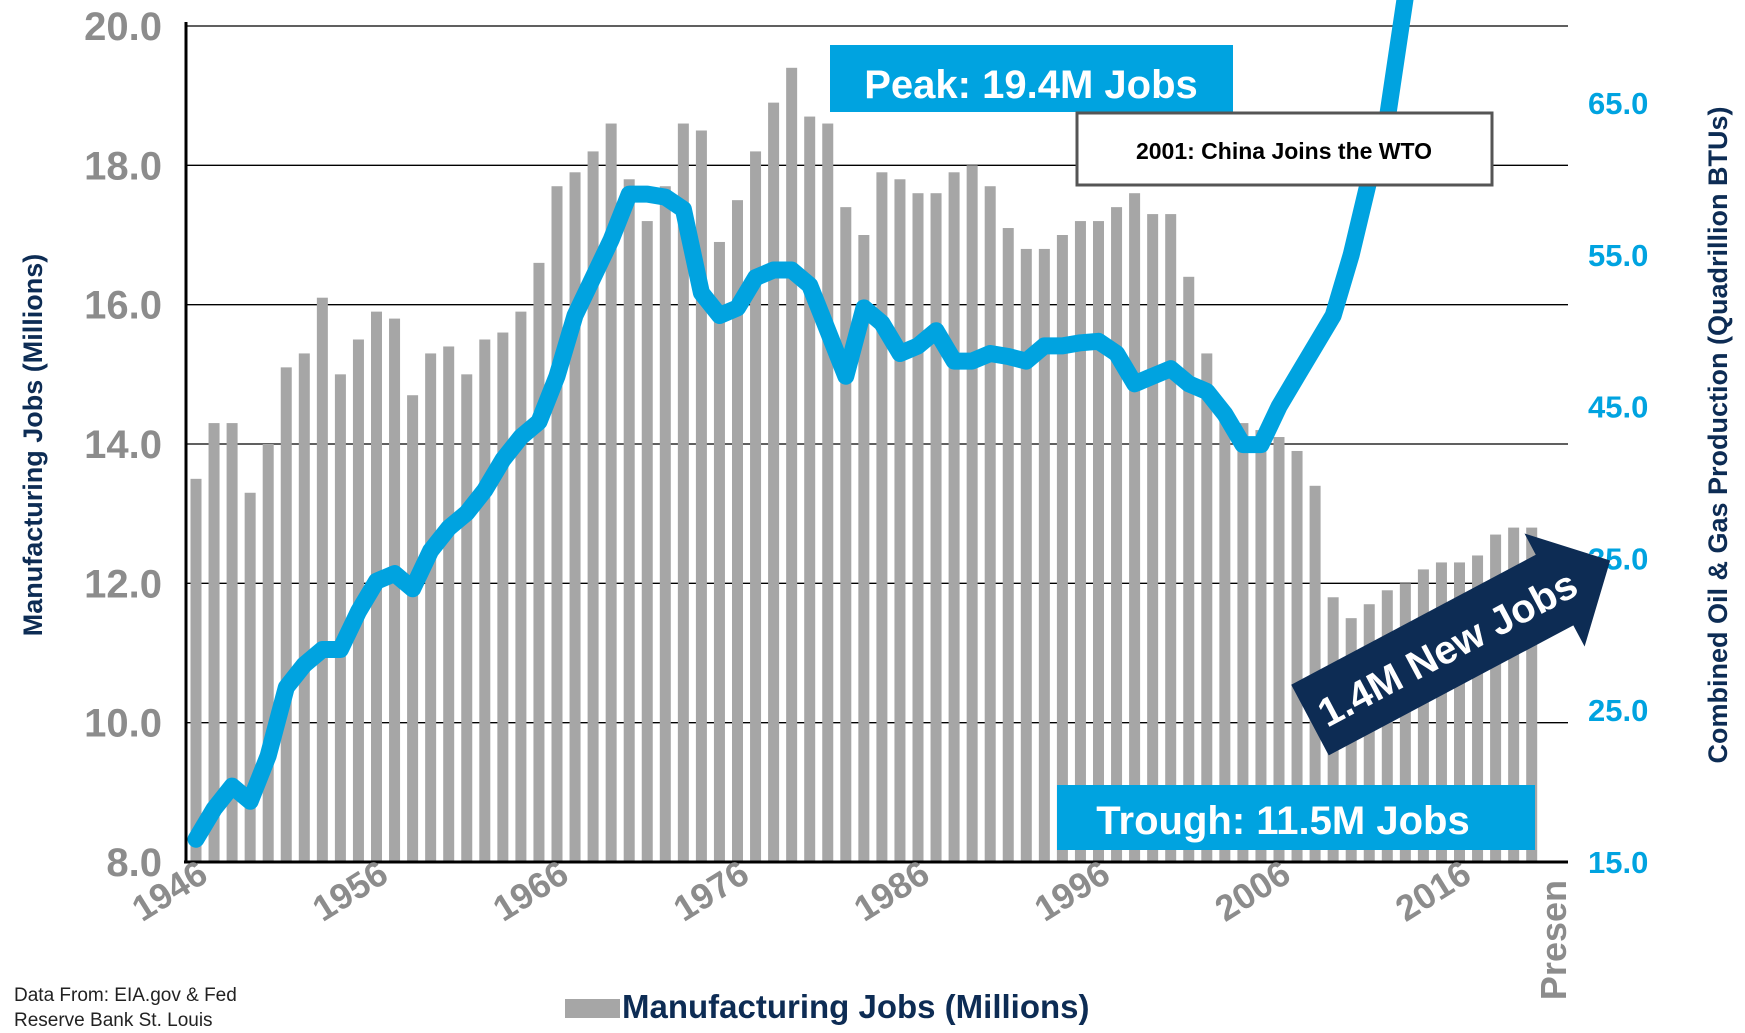 This screenshot has height=1033, width=1745. Describe the element at coordinates (1553, 940) in the screenshot. I see `x-tick-label: Presen` at that location.